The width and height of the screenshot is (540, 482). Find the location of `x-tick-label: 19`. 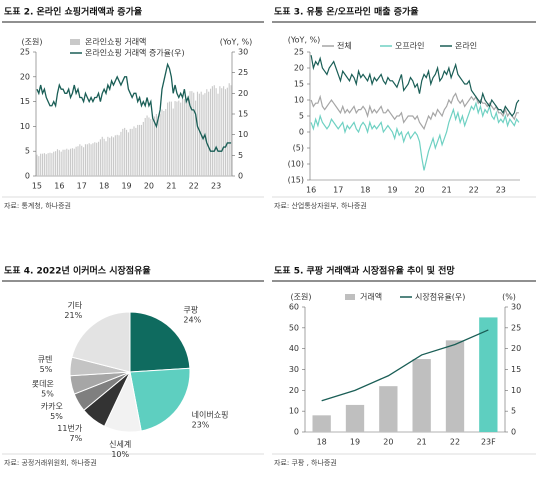

x-tick-label: 19 is located at coordinates (126, 186).